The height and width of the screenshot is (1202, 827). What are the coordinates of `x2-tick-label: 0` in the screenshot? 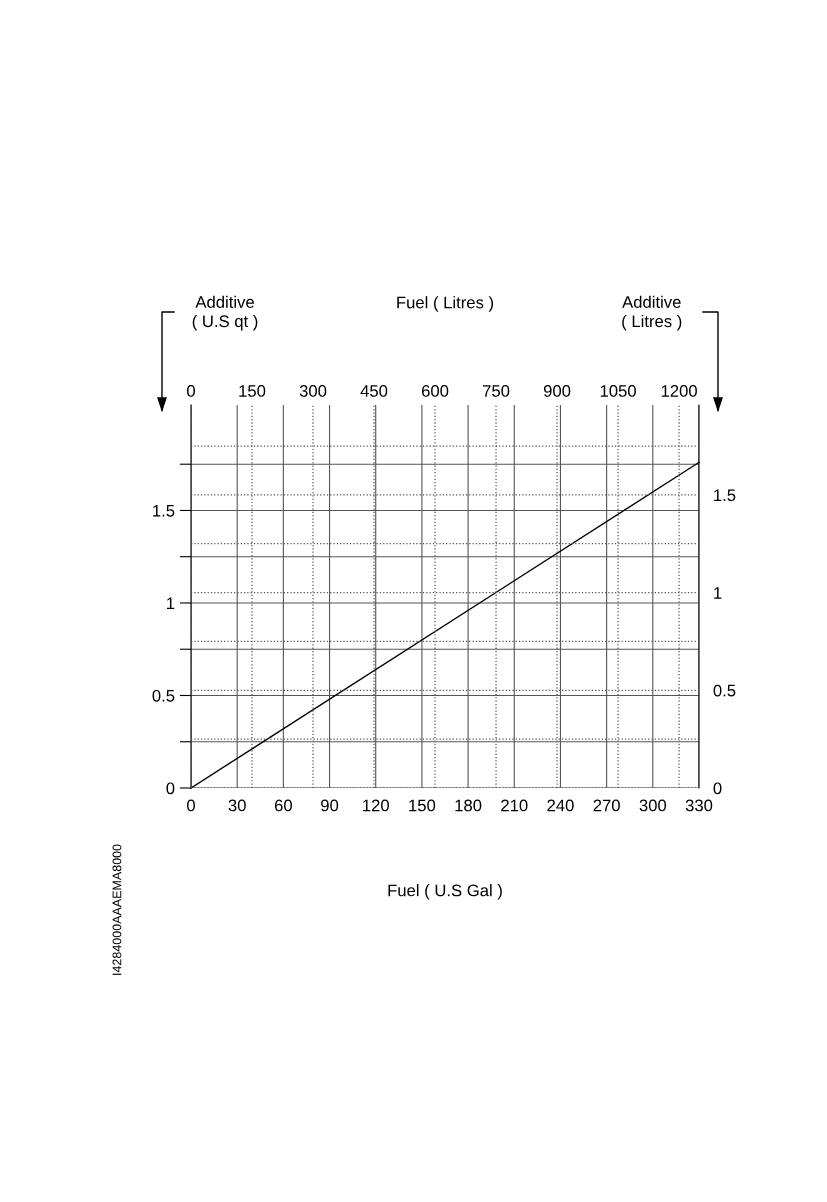 It's located at (191, 391).